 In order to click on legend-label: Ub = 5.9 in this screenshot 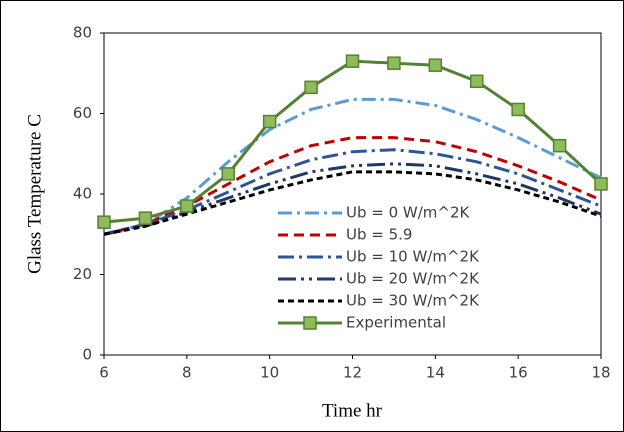, I will do `click(379, 235)`.